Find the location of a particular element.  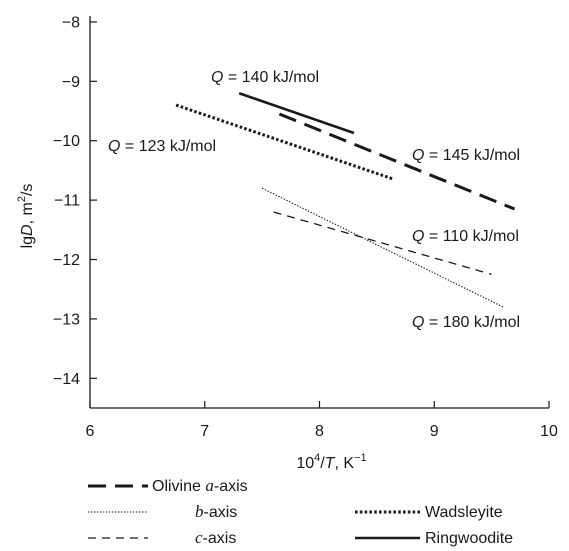

x-tick-label: 10 is located at coordinates (549, 431).